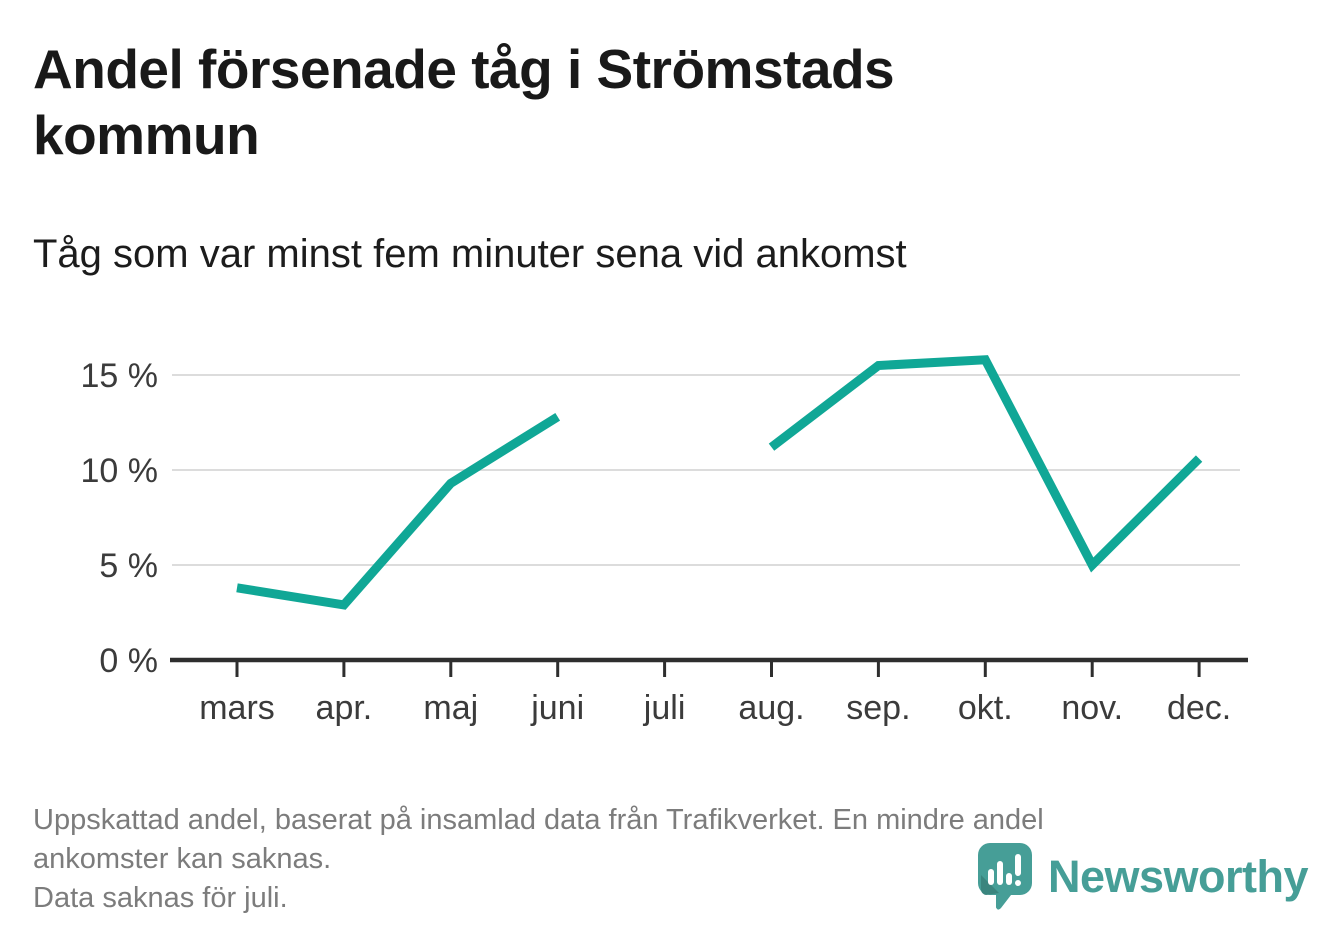 The width and height of the screenshot is (1322, 939). Describe the element at coordinates (182, 859) in the screenshot. I see `footnote-line: ankomster kan saknas.` at that location.